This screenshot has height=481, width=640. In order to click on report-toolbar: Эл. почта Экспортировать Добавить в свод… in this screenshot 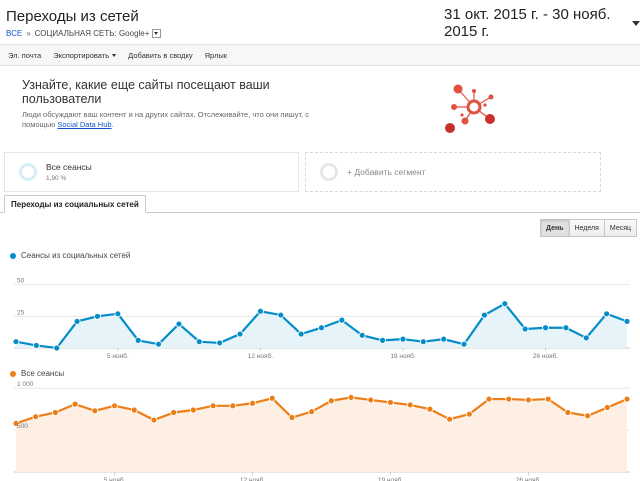, I will do `click(320, 55)`.